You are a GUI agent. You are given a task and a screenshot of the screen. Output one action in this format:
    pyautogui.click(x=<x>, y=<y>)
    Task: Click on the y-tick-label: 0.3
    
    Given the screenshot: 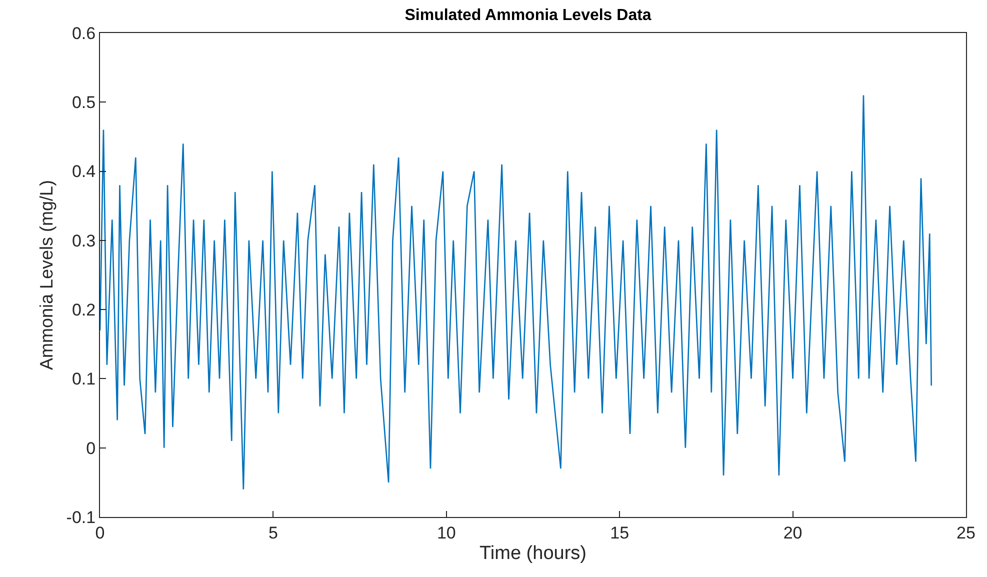 What is the action you would take?
    pyautogui.click(x=84, y=240)
    